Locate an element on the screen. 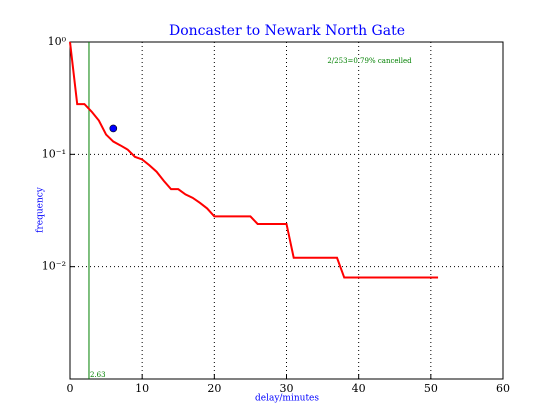  x-tick-label: 20 is located at coordinates (214, 388).